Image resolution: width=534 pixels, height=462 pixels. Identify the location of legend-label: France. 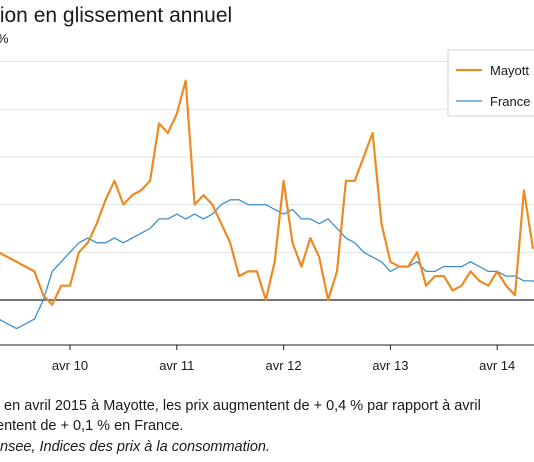
(510, 101).